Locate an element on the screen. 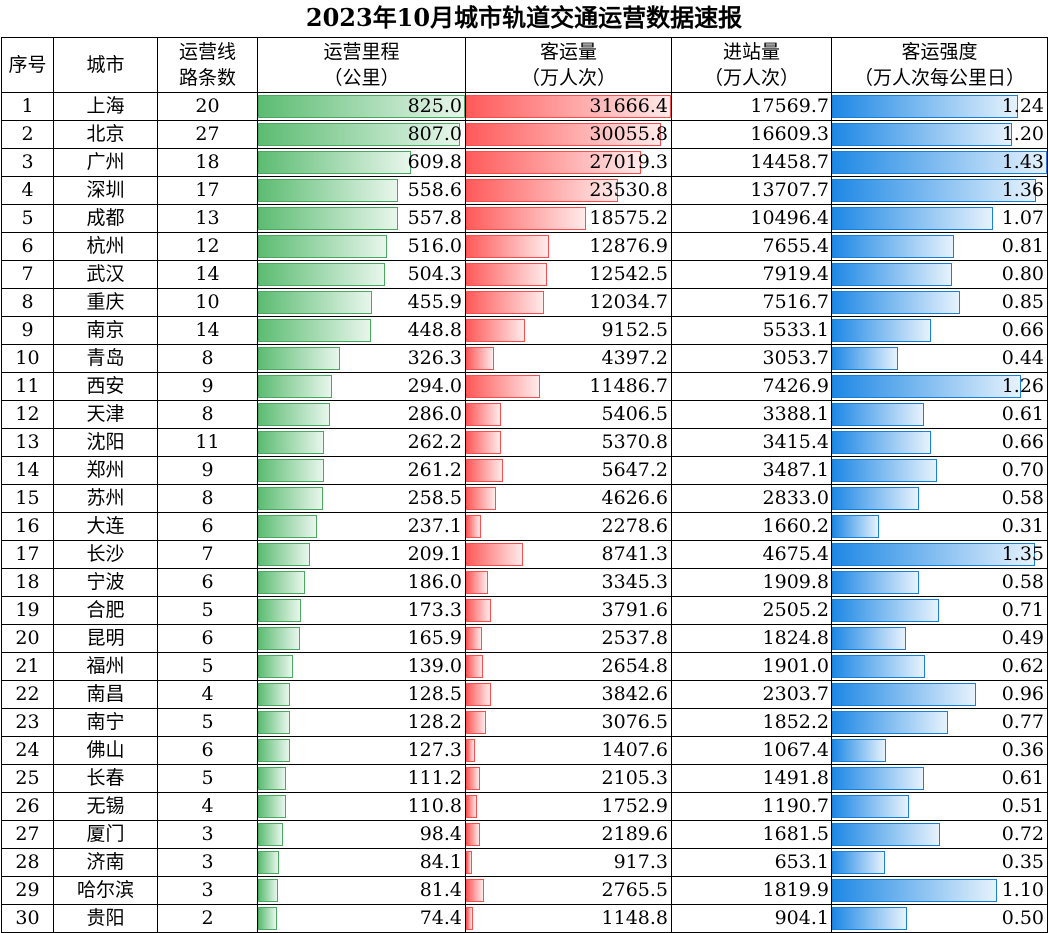  cell-ridership: 18575.2 is located at coordinates (568, 218).